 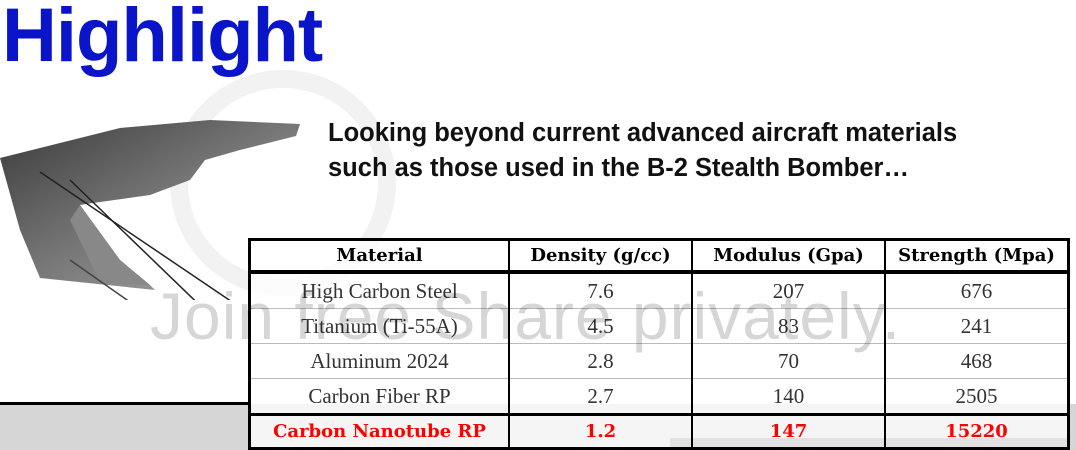 What do you see at coordinates (976, 396) in the screenshot?
I see `cell: 2505` at bounding box center [976, 396].